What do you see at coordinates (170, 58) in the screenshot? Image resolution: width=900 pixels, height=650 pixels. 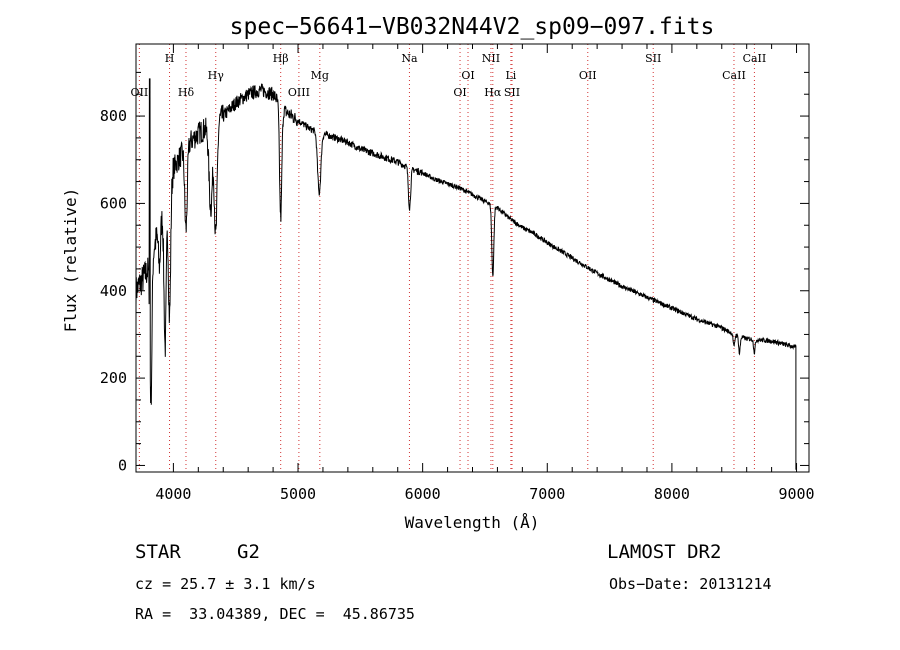 I see `line-marker-label: H` at bounding box center [170, 58].